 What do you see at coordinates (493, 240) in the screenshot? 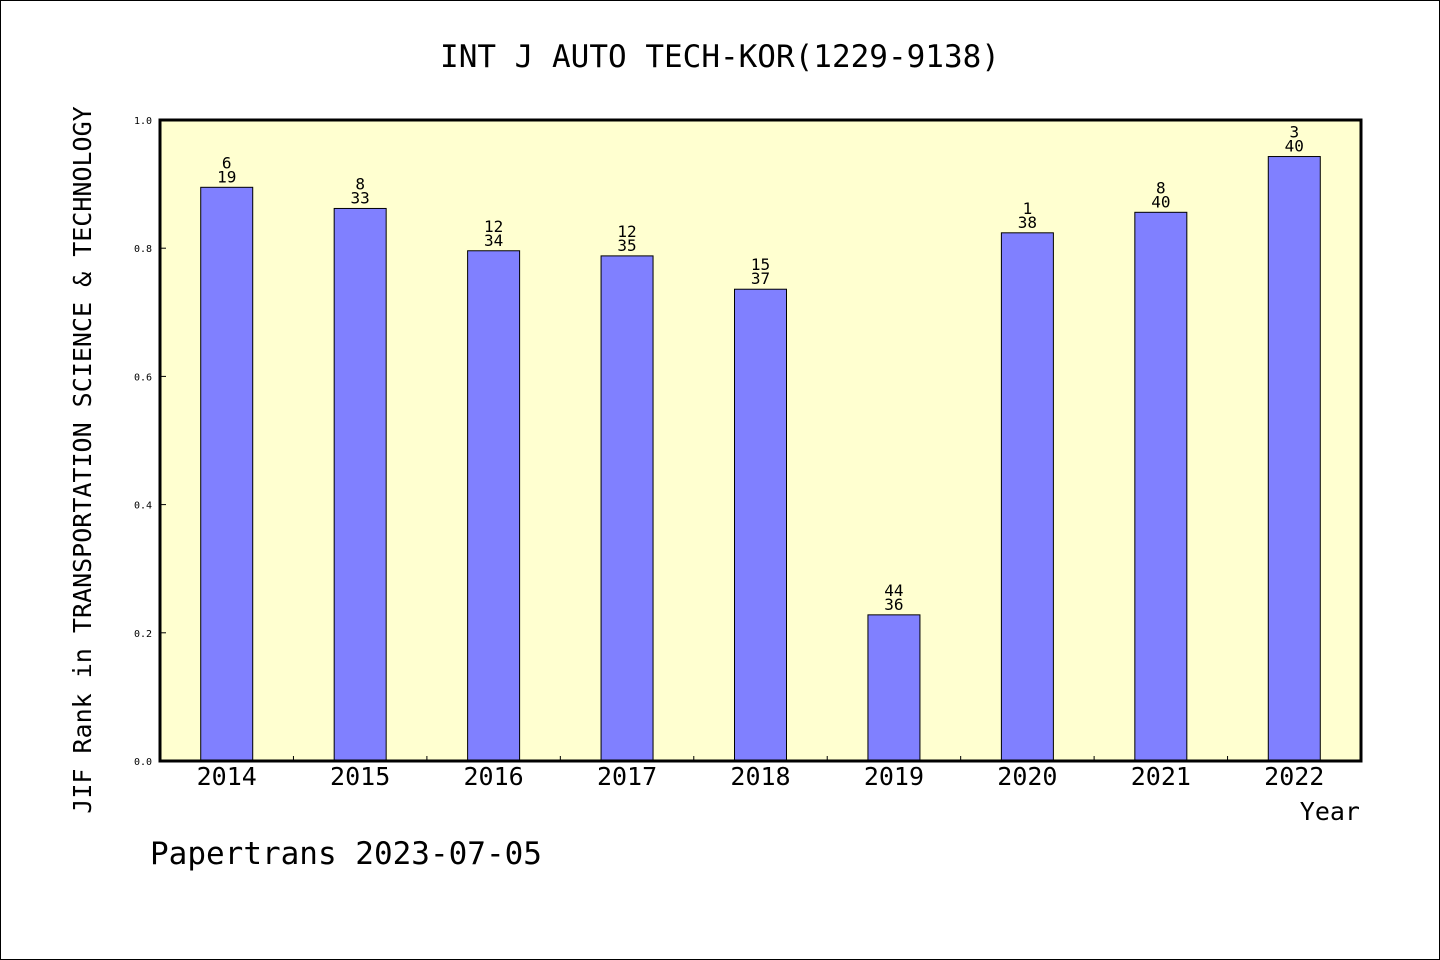
I see `bar-total-label: 34` at bounding box center [493, 240].